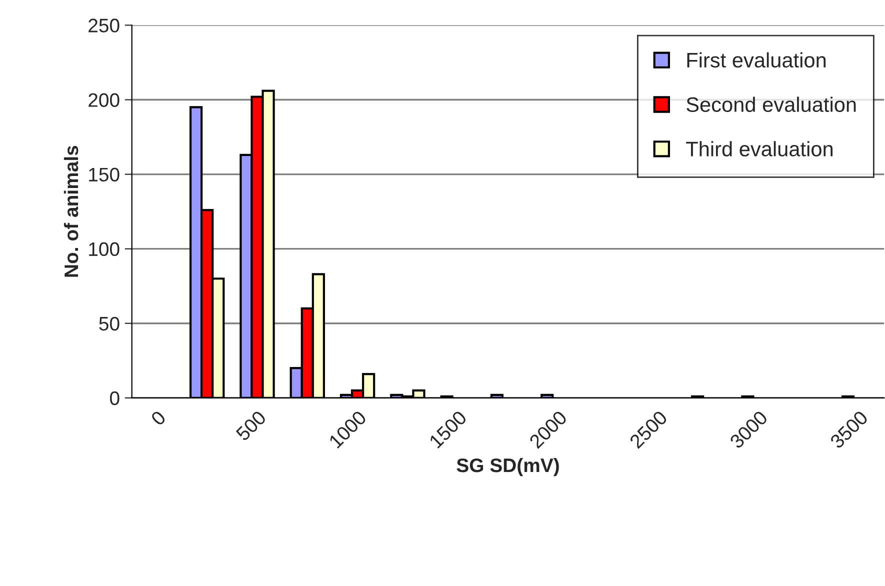  Describe the element at coordinates (251, 426) in the screenshot. I see `x-tick-label: 500` at that location.